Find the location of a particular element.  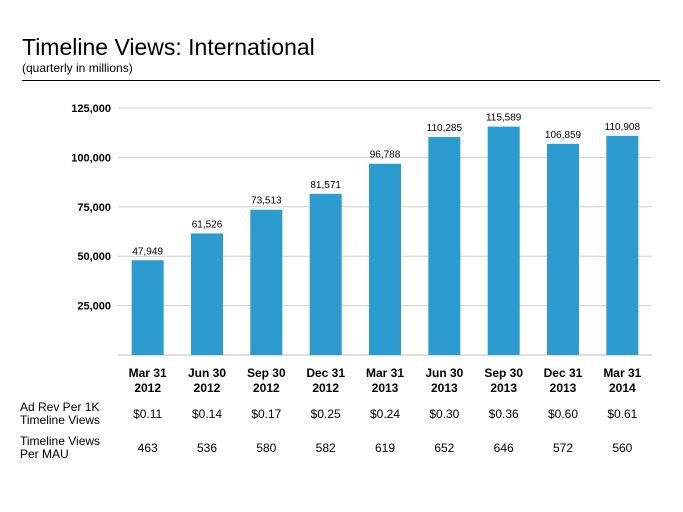

y-tick-label: 100,000 is located at coordinates (91, 158).